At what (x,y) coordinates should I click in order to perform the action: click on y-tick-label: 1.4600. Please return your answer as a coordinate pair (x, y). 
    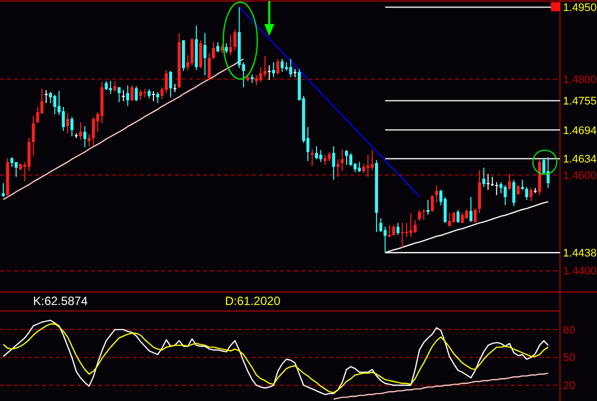
    Looking at the image, I should click on (580, 176).